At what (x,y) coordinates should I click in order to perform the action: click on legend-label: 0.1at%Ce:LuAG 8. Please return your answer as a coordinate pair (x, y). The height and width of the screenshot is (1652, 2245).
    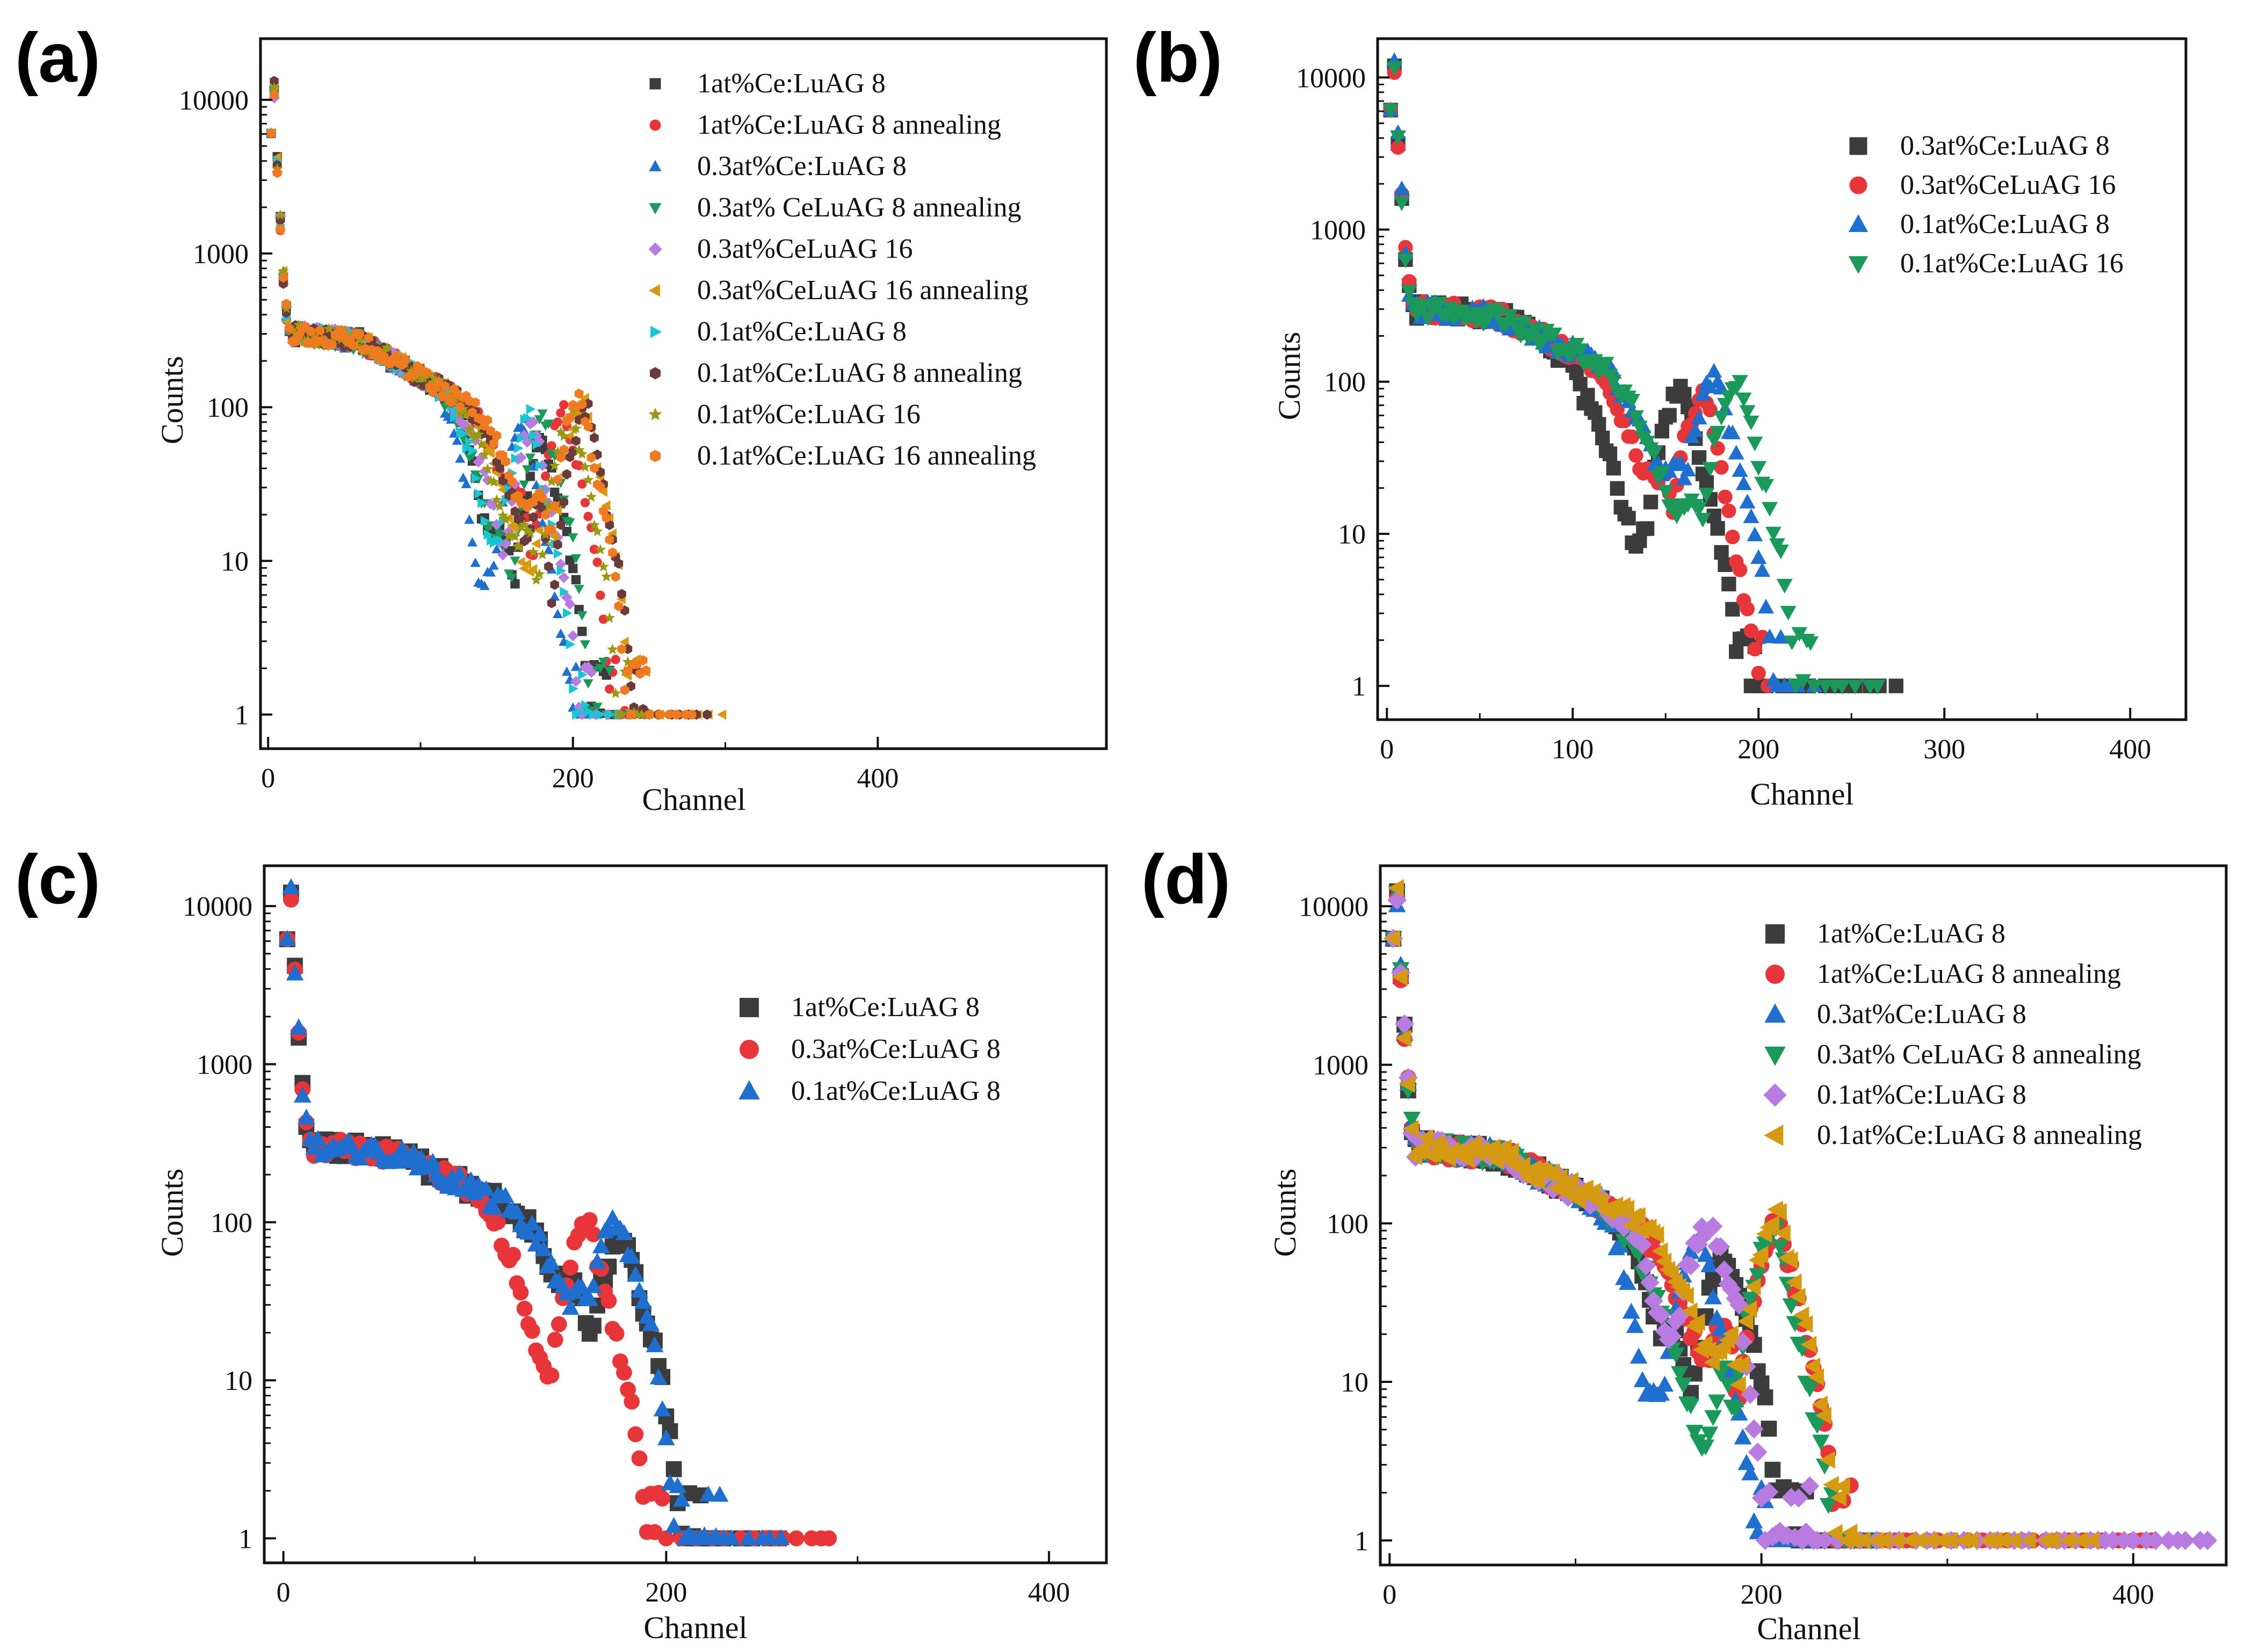
    Looking at the image, I should click on (1922, 1094).